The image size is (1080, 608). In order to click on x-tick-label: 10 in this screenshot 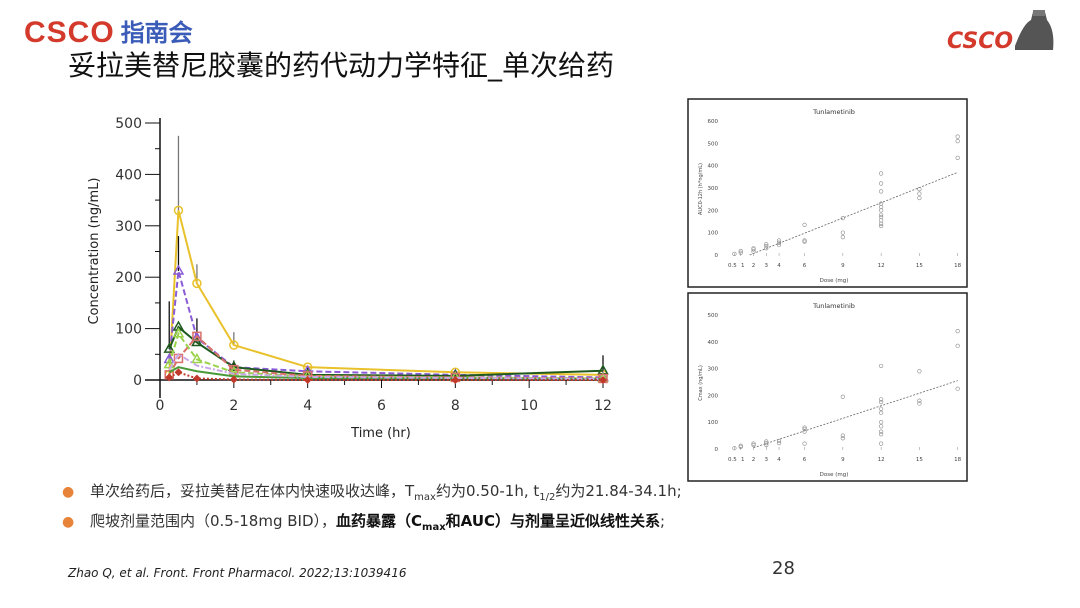, I will do `click(529, 406)`.